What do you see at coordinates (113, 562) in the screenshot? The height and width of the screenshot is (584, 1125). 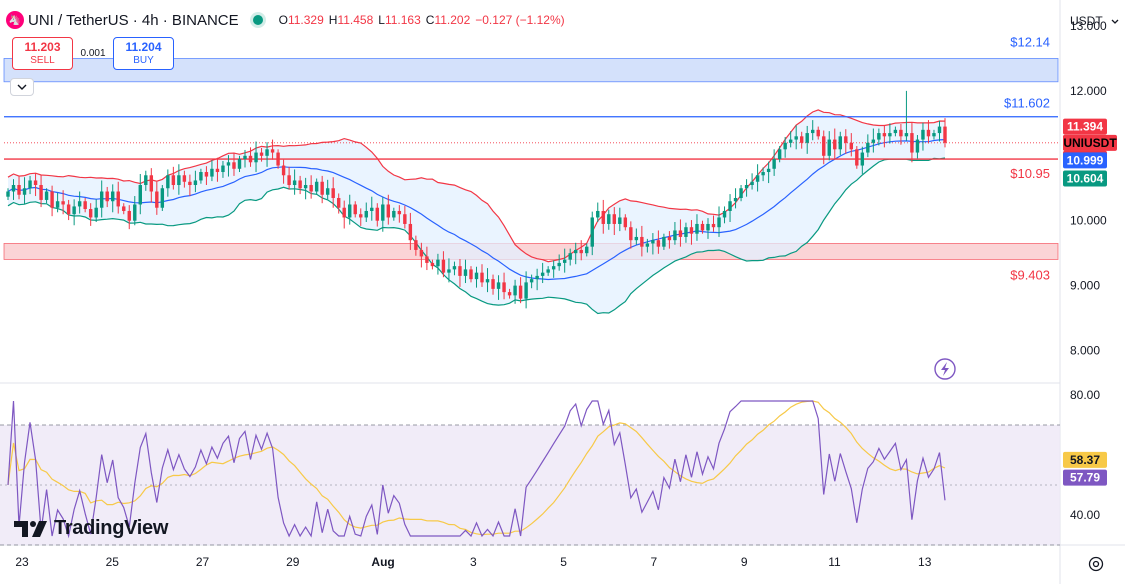 I see `time-axis-tick: 25` at bounding box center [113, 562].